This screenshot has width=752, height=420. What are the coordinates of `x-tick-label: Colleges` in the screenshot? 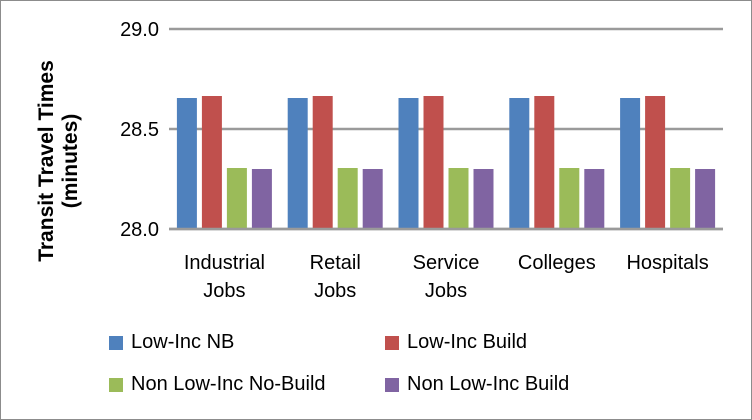 It's located at (557, 263).